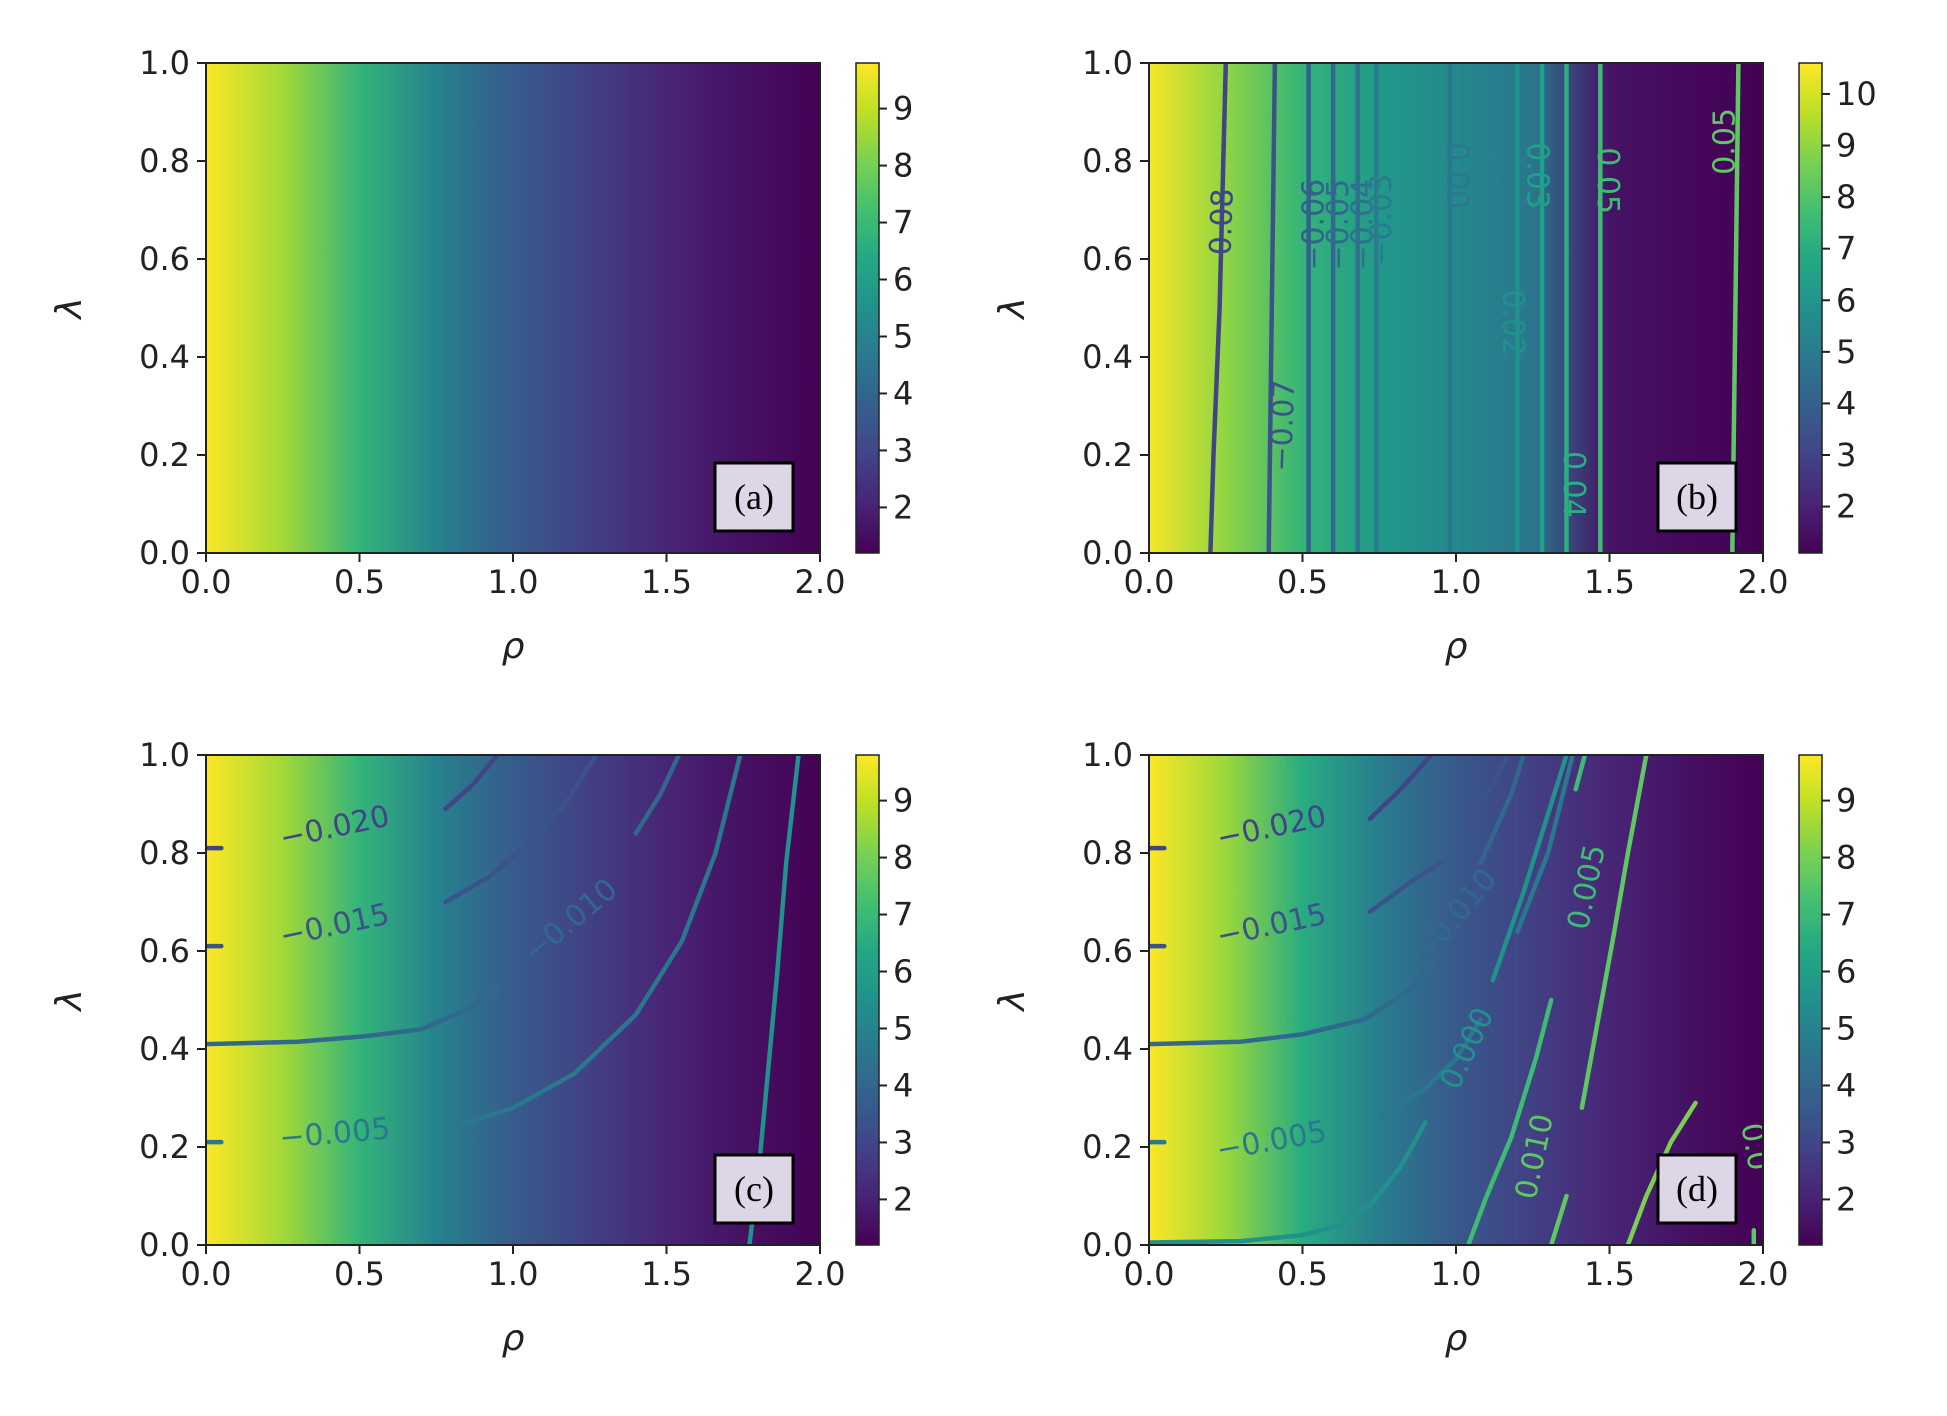 The width and height of the screenshot is (1947, 1416). I want to click on y-tick-label: 0.4, so click(1107, 357).